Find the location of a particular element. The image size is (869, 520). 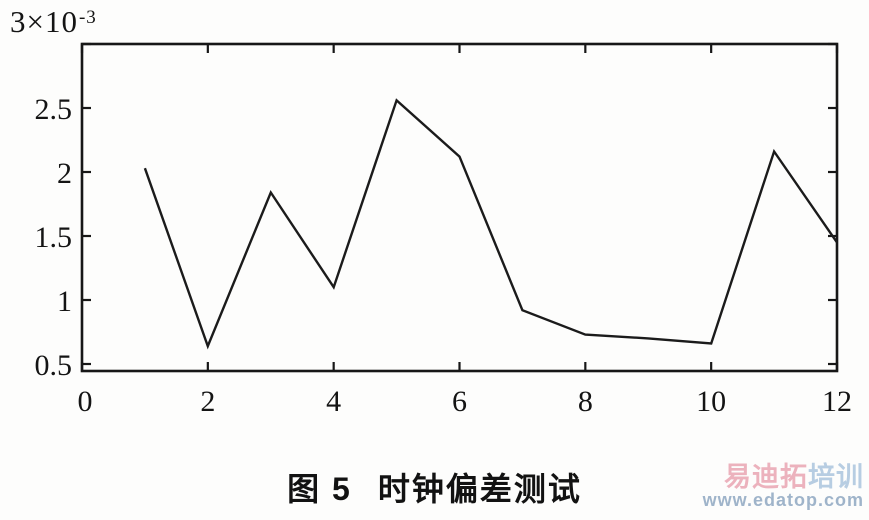

x-tick-label: 10 is located at coordinates (711, 401).